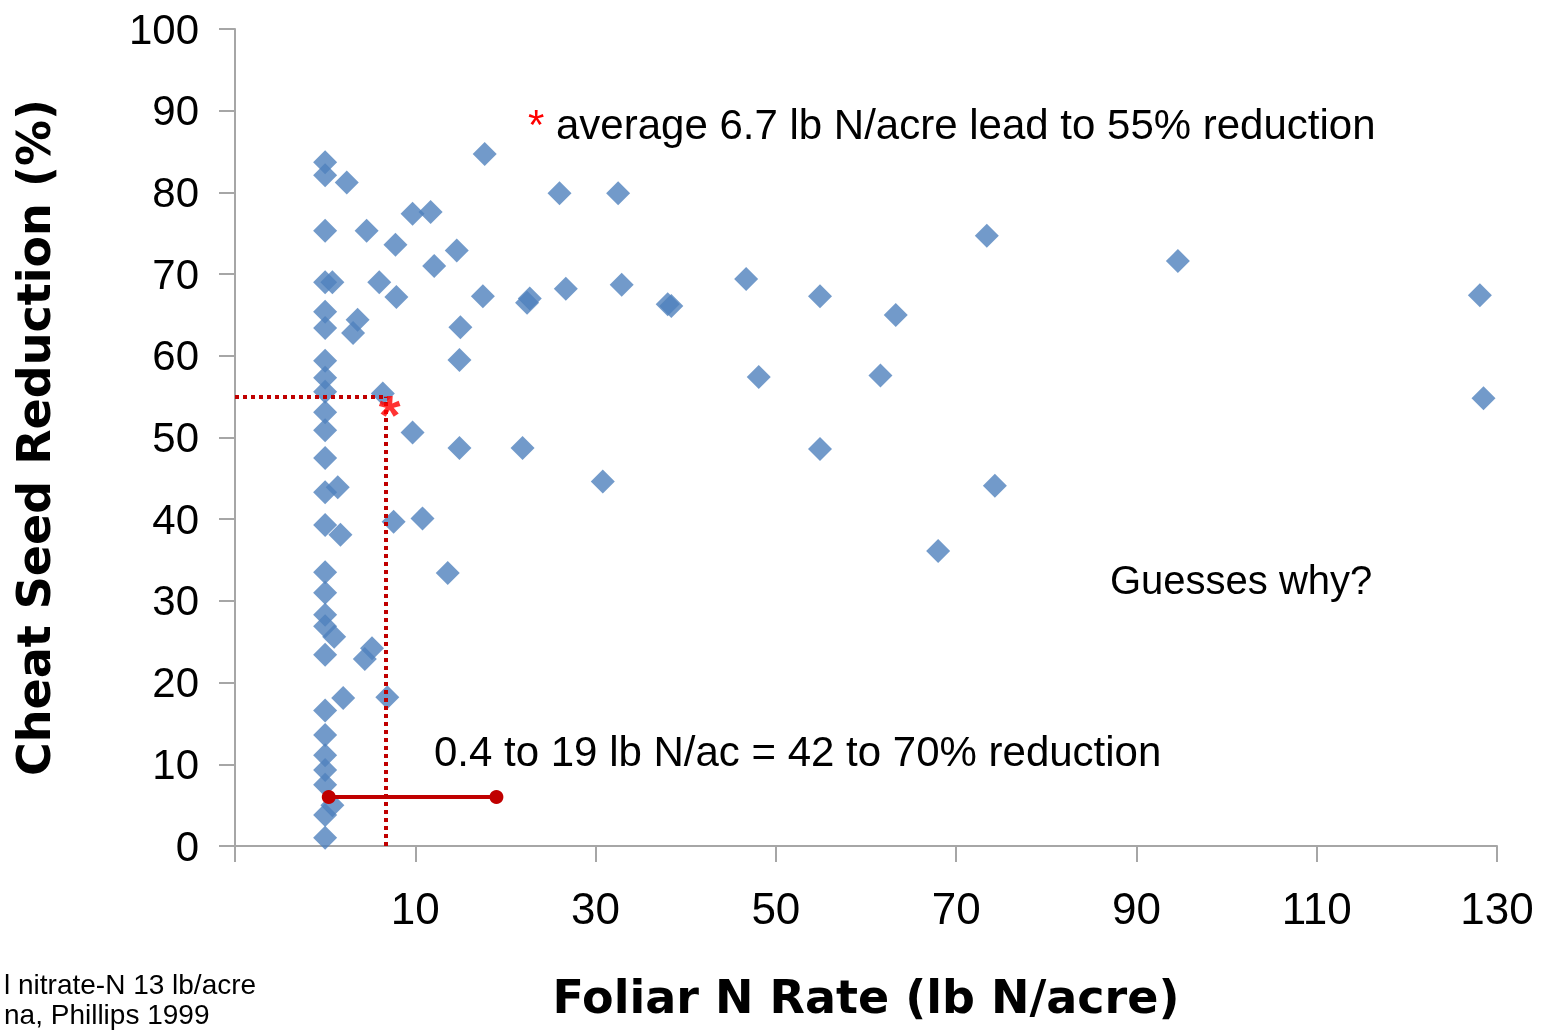  Describe the element at coordinates (175, 192) in the screenshot. I see `y-tick-label: 80` at that location.